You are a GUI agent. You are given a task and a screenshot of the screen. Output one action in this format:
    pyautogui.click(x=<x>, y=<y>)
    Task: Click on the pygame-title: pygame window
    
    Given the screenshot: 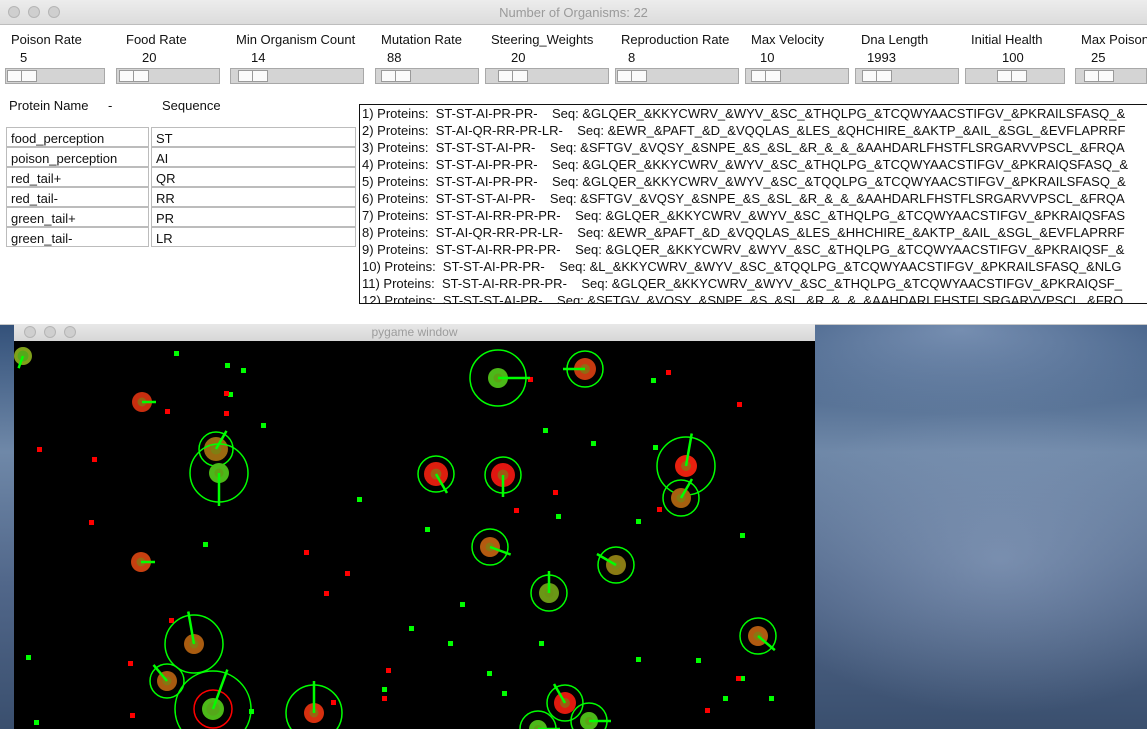 What is the action you would take?
    pyautogui.click(x=414, y=332)
    